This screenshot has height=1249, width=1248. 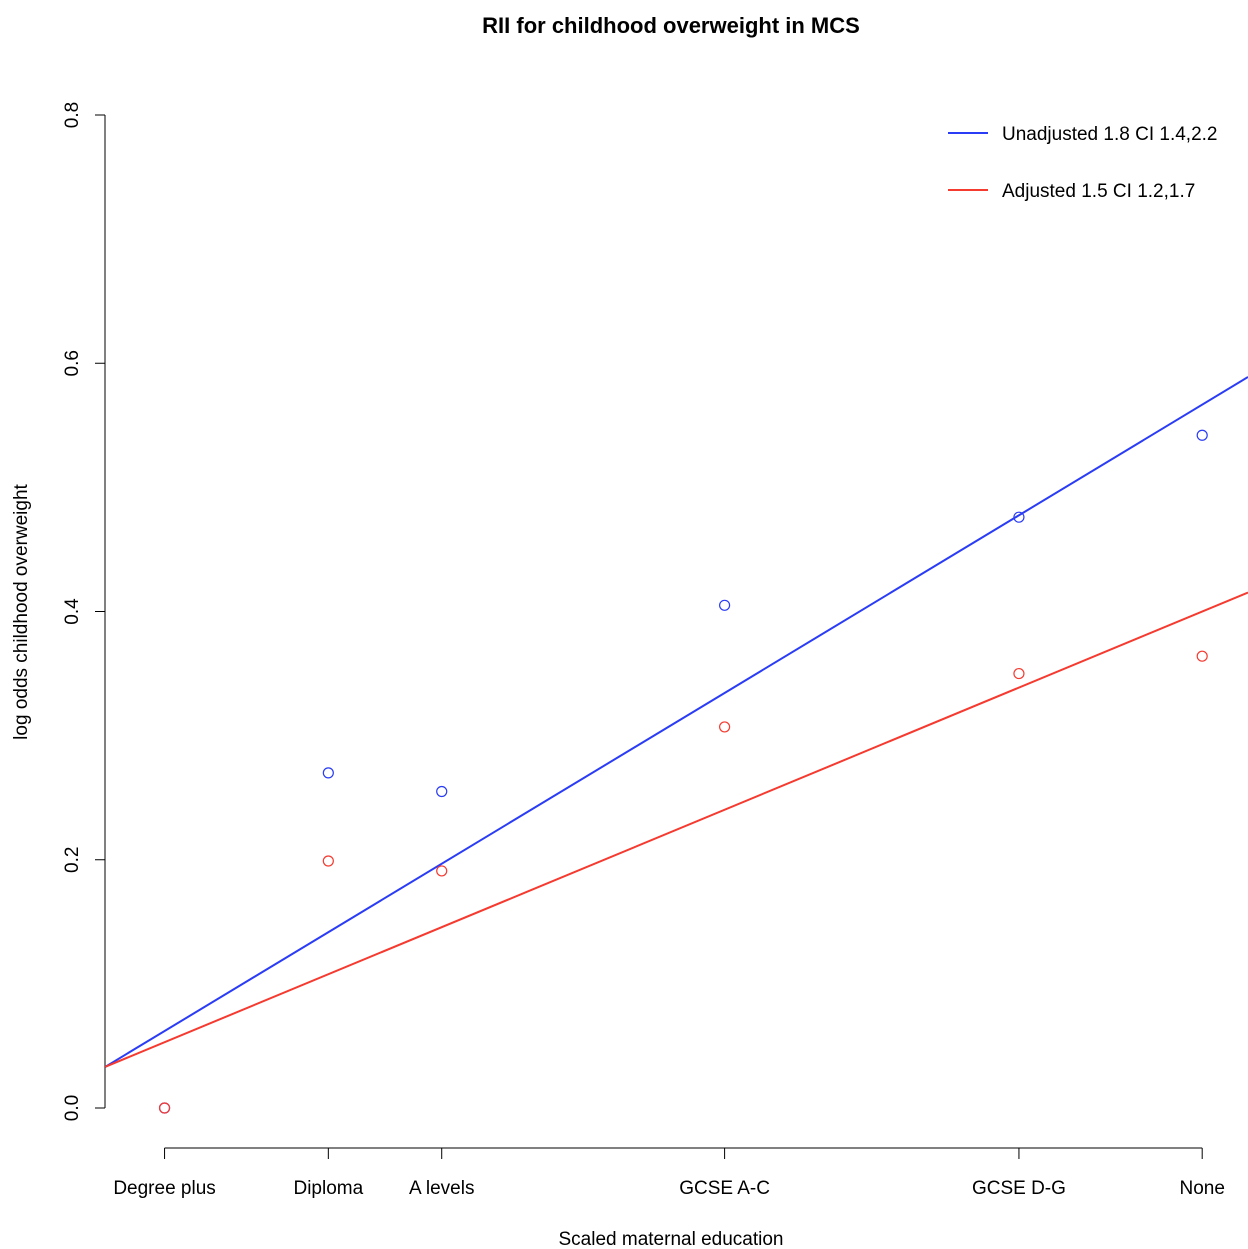 I want to click on x-tick-label: GCSE D-G, so click(x=1019, y=1188).